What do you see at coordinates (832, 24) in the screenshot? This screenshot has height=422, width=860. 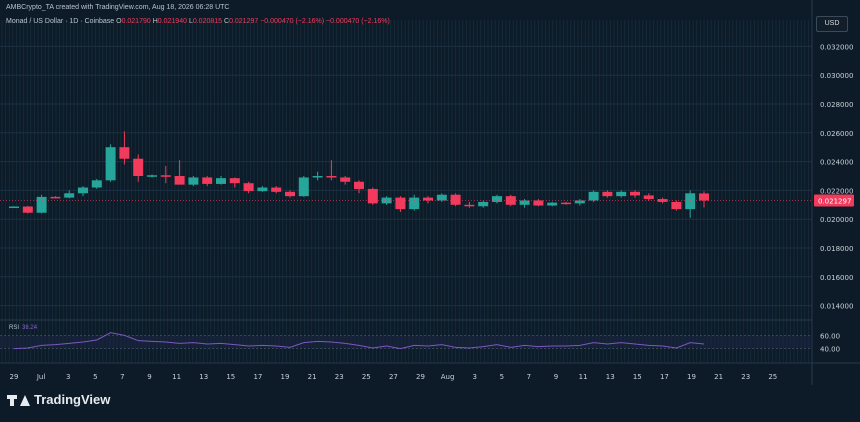 I see `currency-button: USD` at bounding box center [832, 24].